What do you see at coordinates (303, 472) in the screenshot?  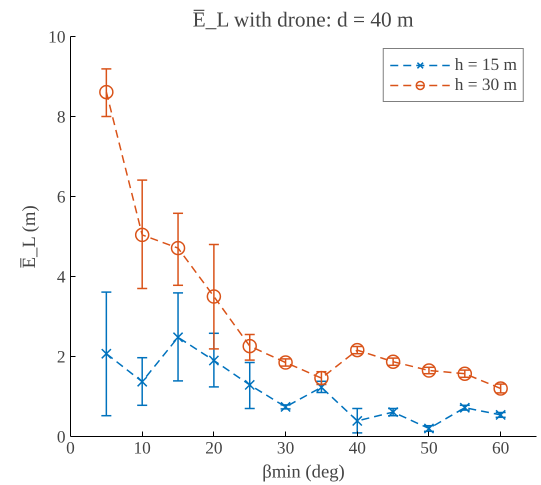 I see `x-axis-title: βmin (deg)` at bounding box center [303, 472].